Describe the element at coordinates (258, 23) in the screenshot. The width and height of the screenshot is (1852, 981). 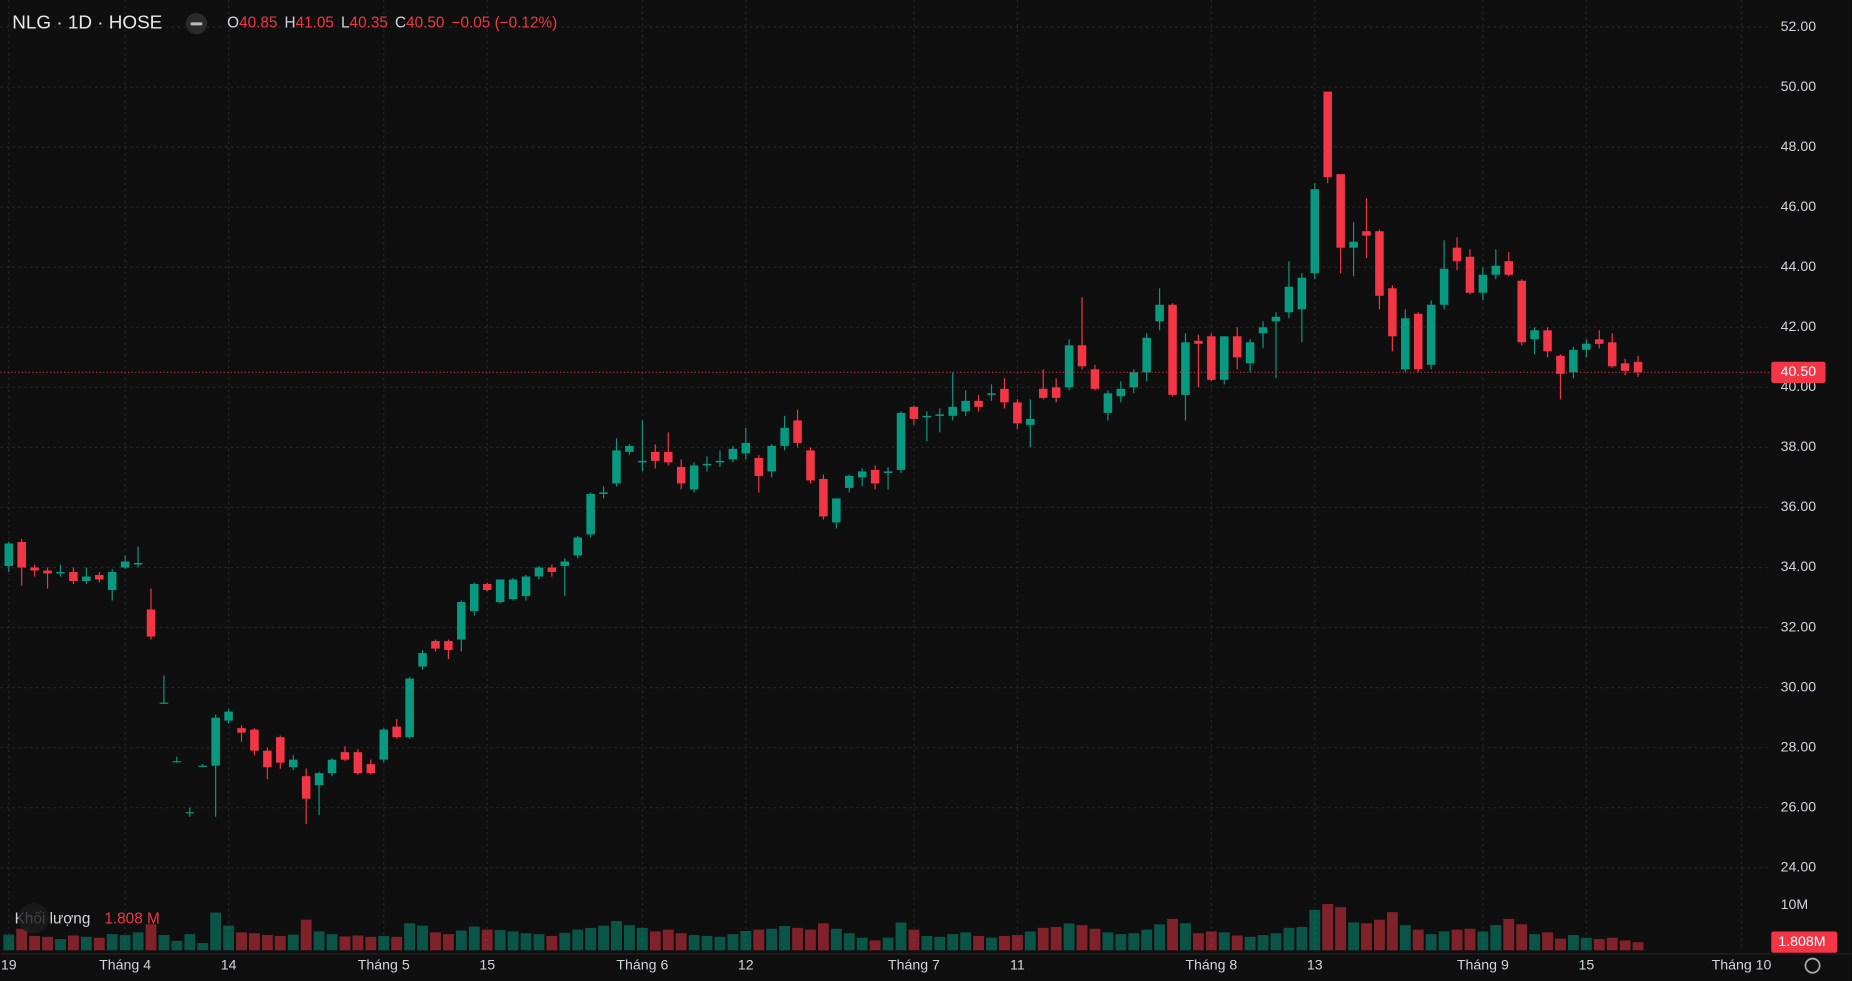
I see `legend-value: 40.85` at that location.